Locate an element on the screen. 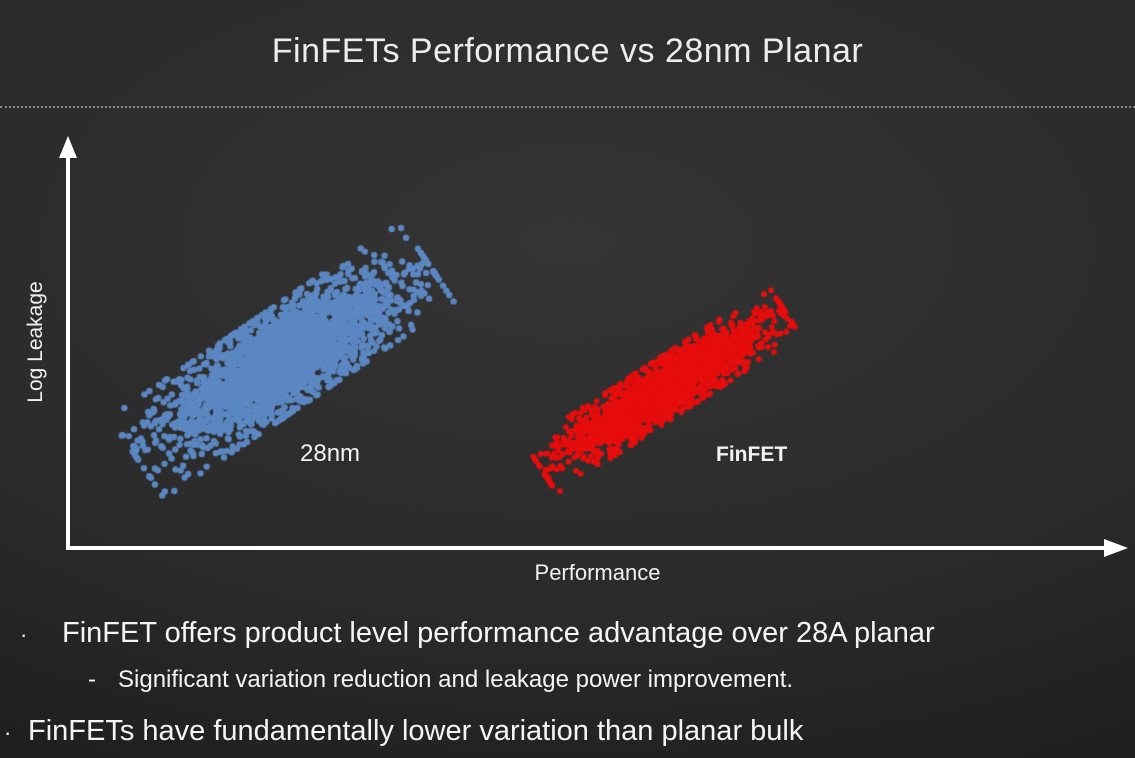 Image resolution: width=1135 pixels, height=758 pixels. y-axis-label: Log Leakage is located at coordinates (35, 342).